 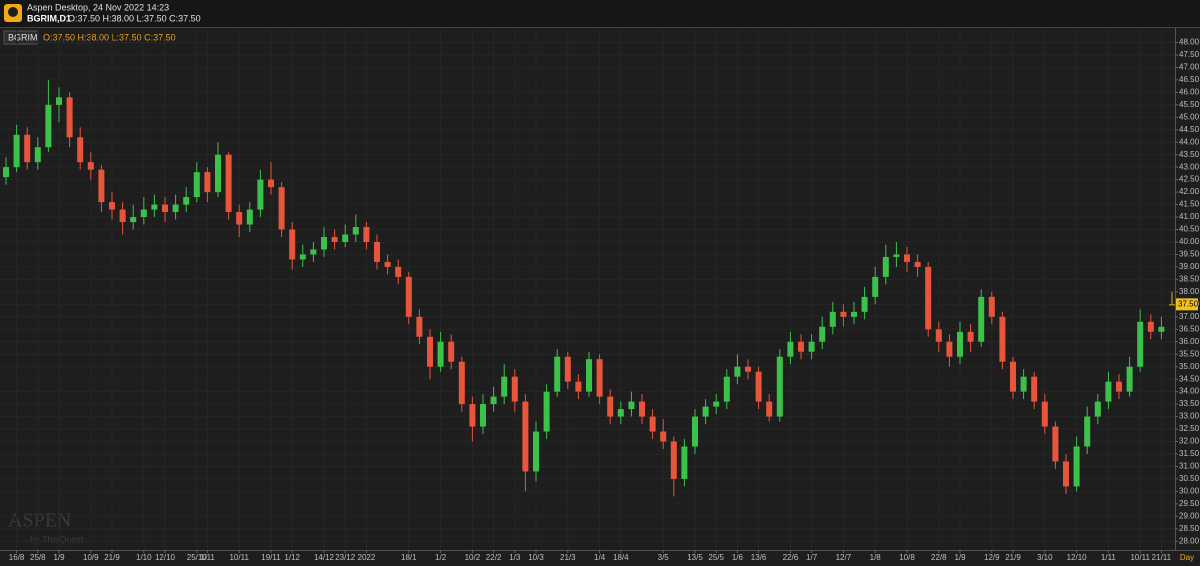 I want to click on x-tick-label: 10/11, so click(x=239, y=557).